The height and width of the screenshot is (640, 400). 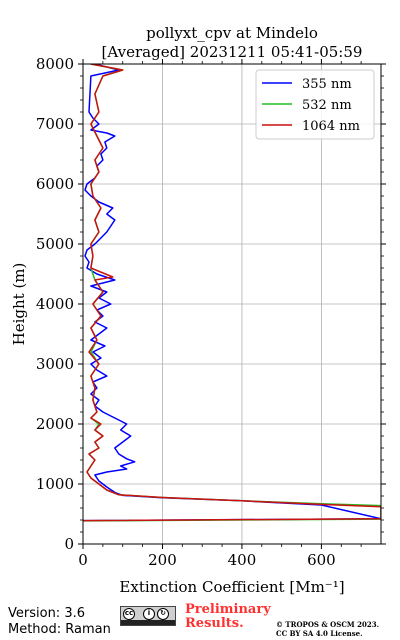 I want to click on y-tick-label: 3000, so click(x=55, y=364).